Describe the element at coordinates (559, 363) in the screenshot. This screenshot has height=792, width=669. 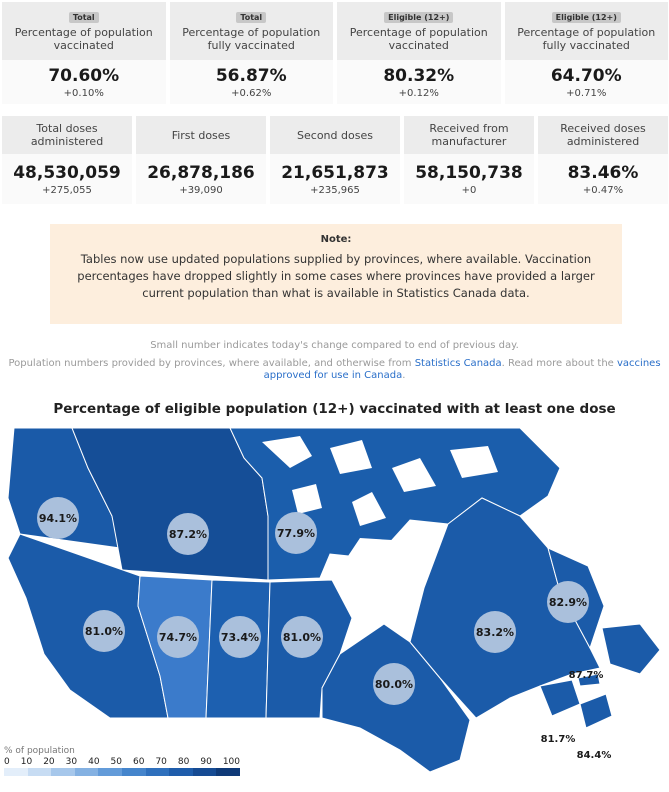
I see `source-note-middle: . Read more about the` at that location.